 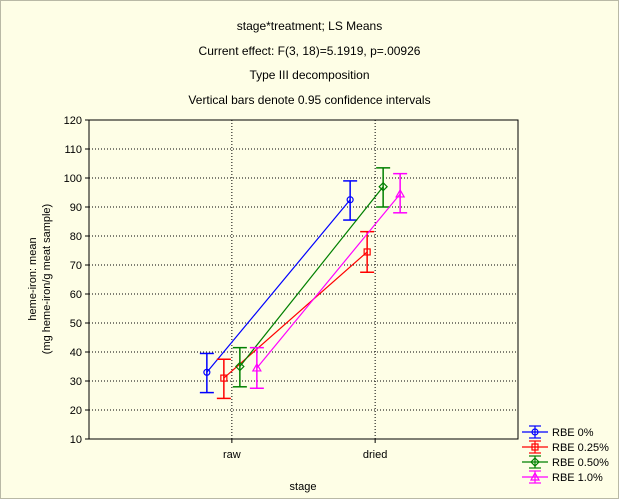 What do you see at coordinates (76, 353) in the screenshot?
I see `y-tick-label: 40` at bounding box center [76, 353].